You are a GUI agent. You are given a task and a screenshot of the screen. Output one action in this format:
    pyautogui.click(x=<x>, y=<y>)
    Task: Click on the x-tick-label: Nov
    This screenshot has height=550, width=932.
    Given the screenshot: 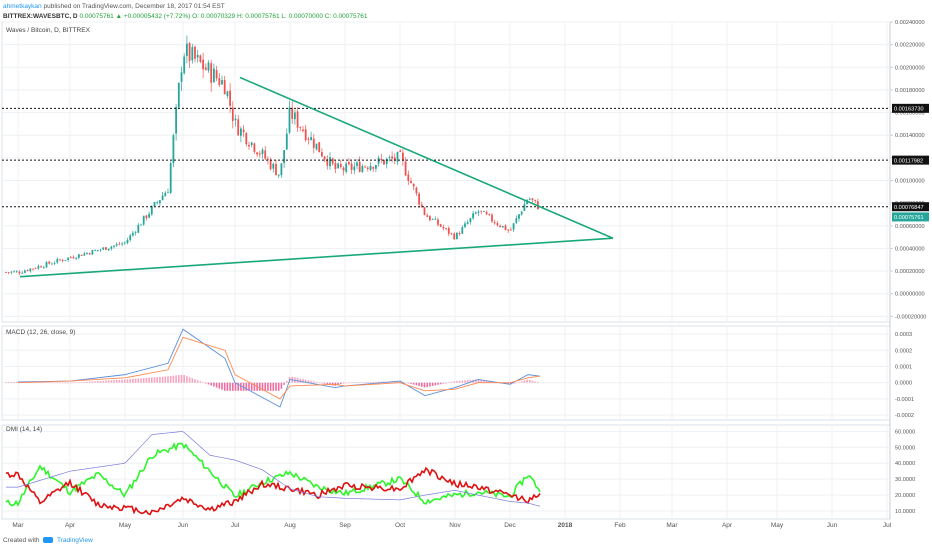 What is the action you would take?
    pyautogui.click(x=455, y=525)
    